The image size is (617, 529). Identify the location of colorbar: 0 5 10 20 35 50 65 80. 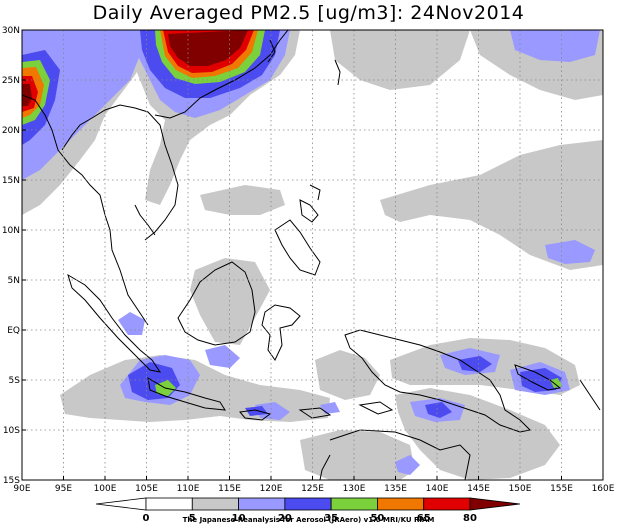
(308, 510).